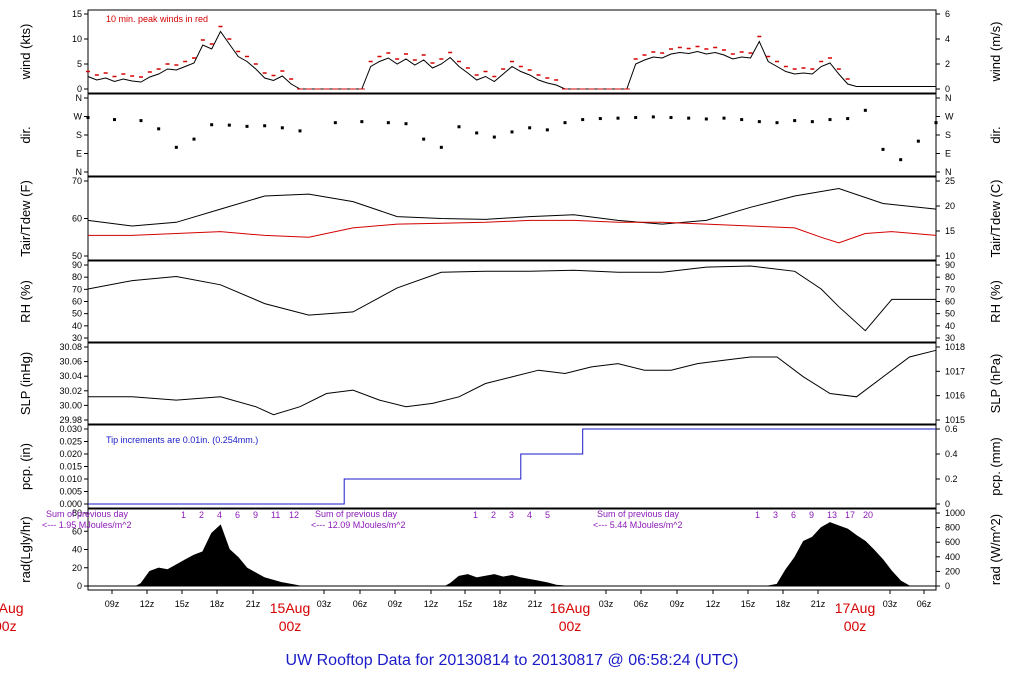 Image resolution: width=1024 pixels, height=700 pixels. I want to click on ytick-right-label-pcp: 0, so click(947, 504).